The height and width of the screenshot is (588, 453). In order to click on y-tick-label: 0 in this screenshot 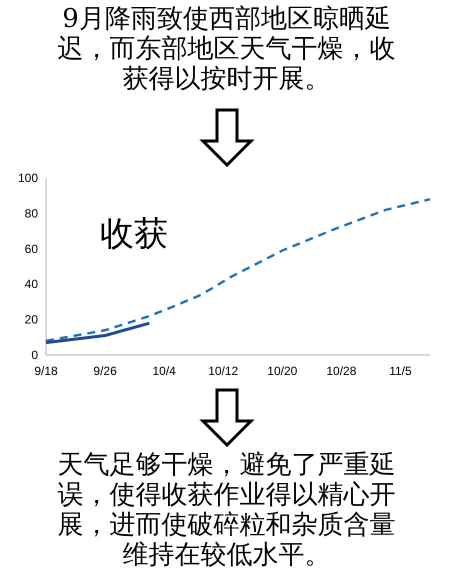, I will do `click(34, 355)`.